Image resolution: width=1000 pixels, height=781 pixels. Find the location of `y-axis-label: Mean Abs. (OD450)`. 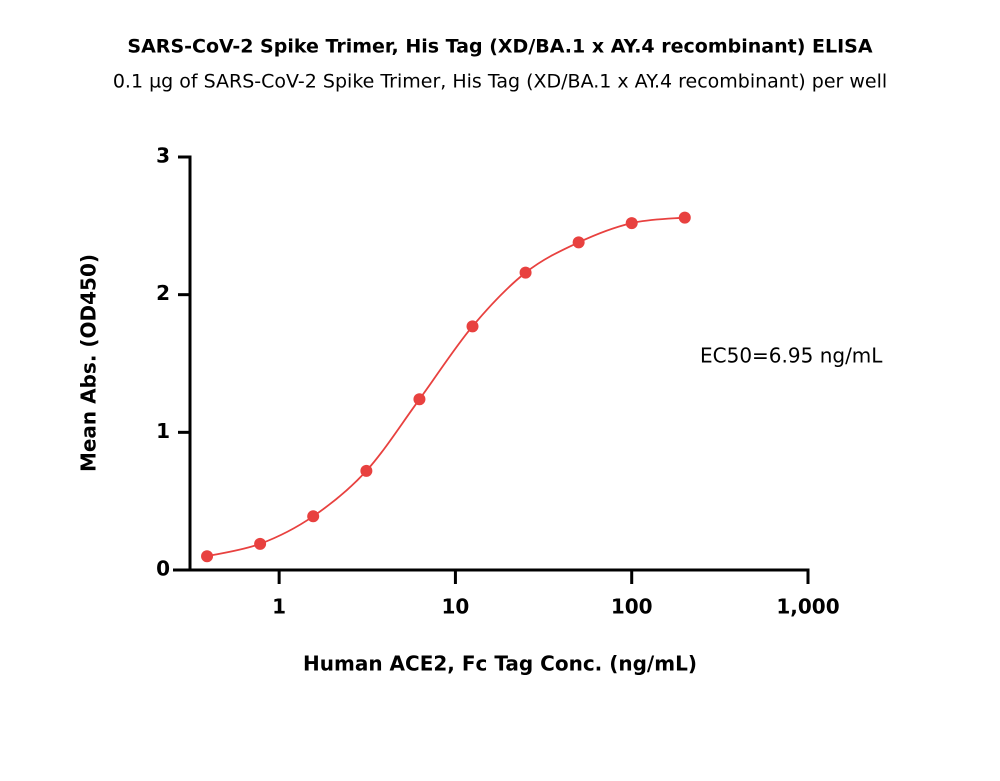

y-axis-label: Mean Abs. (OD450) is located at coordinates (89, 363).